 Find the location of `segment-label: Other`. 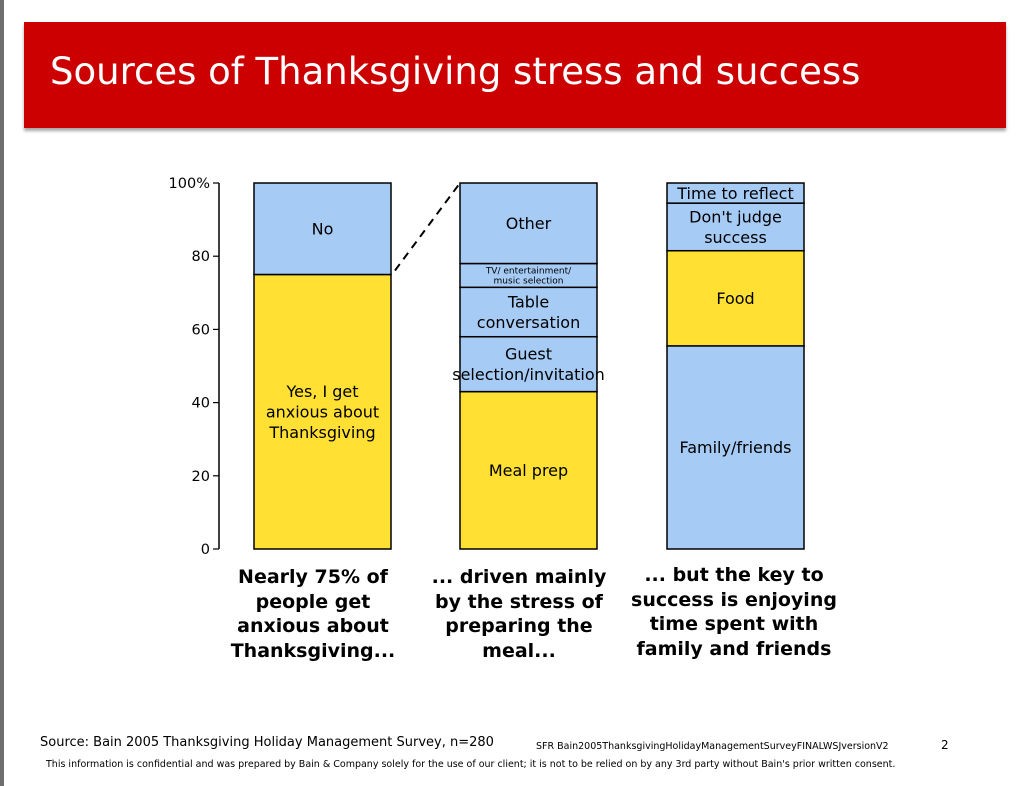

segment-label: Other is located at coordinates (529, 223).